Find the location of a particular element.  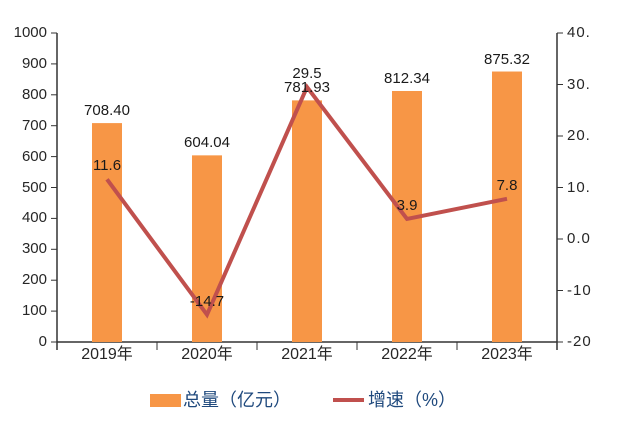

x-axis-label: 2022年 is located at coordinates (407, 354).